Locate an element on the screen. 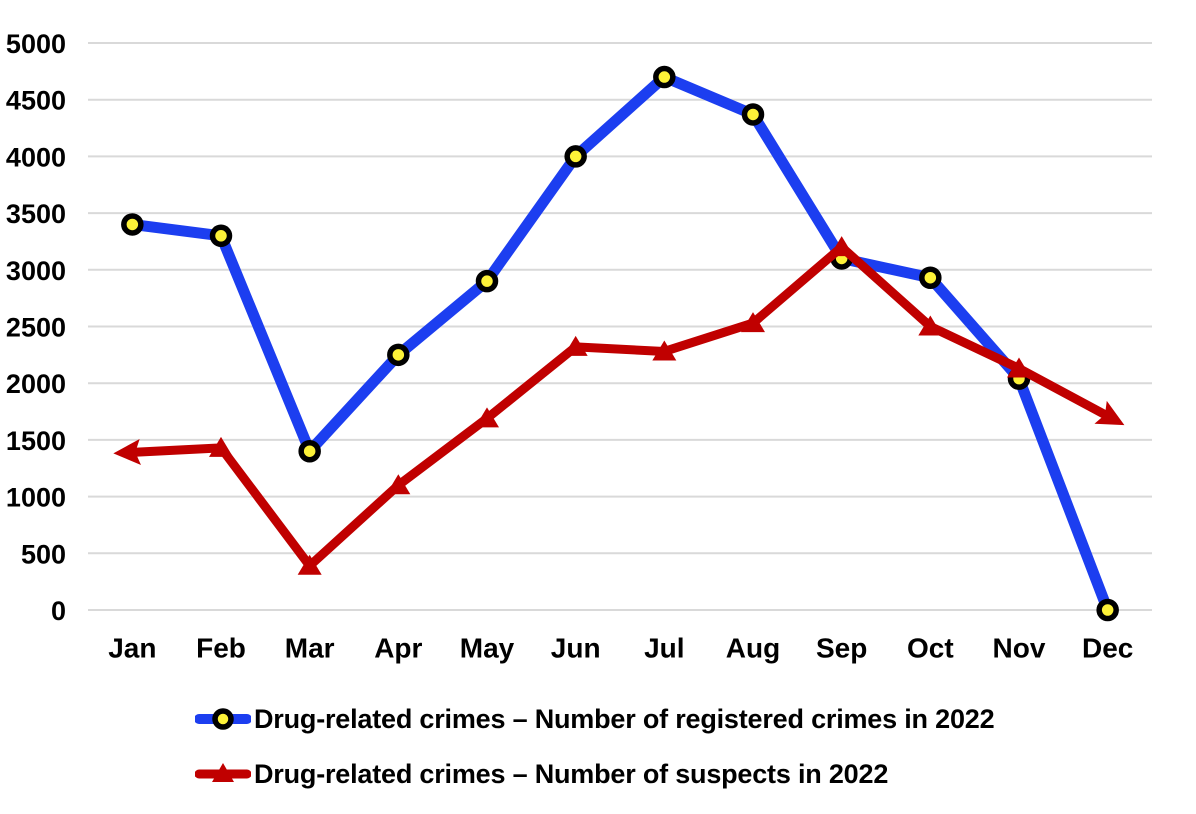 Image resolution: width=1196 pixels, height=814 pixels. y-axis-tick-label: 3500 is located at coordinates (36, 214).